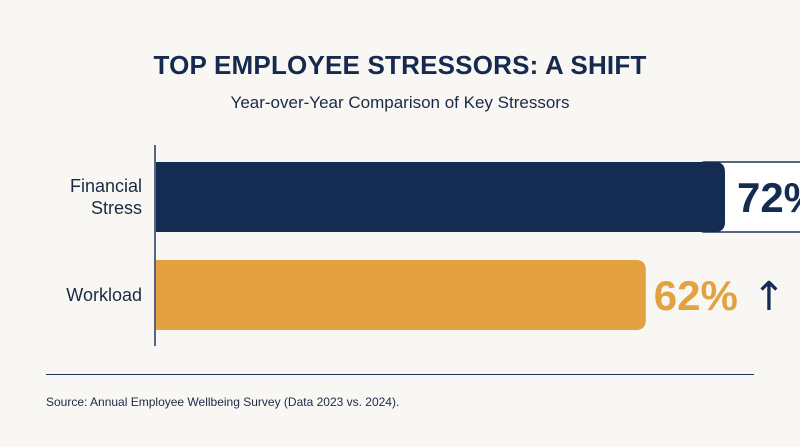 The height and width of the screenshot is (447, 800). What do you see at coordinates (116, 208) in the screenshot?
I see `category-label-0-line-2: Stress` at bounding box center [116, 208].